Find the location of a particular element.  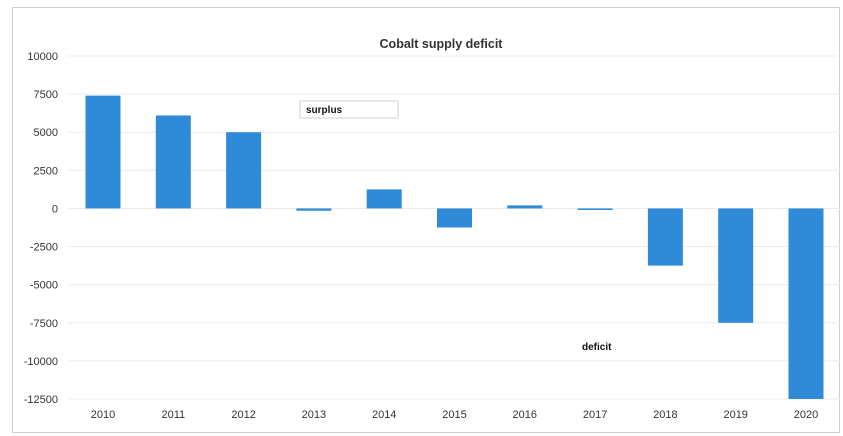

y-tick-label: 2500 is located at coordinates (46, 171).